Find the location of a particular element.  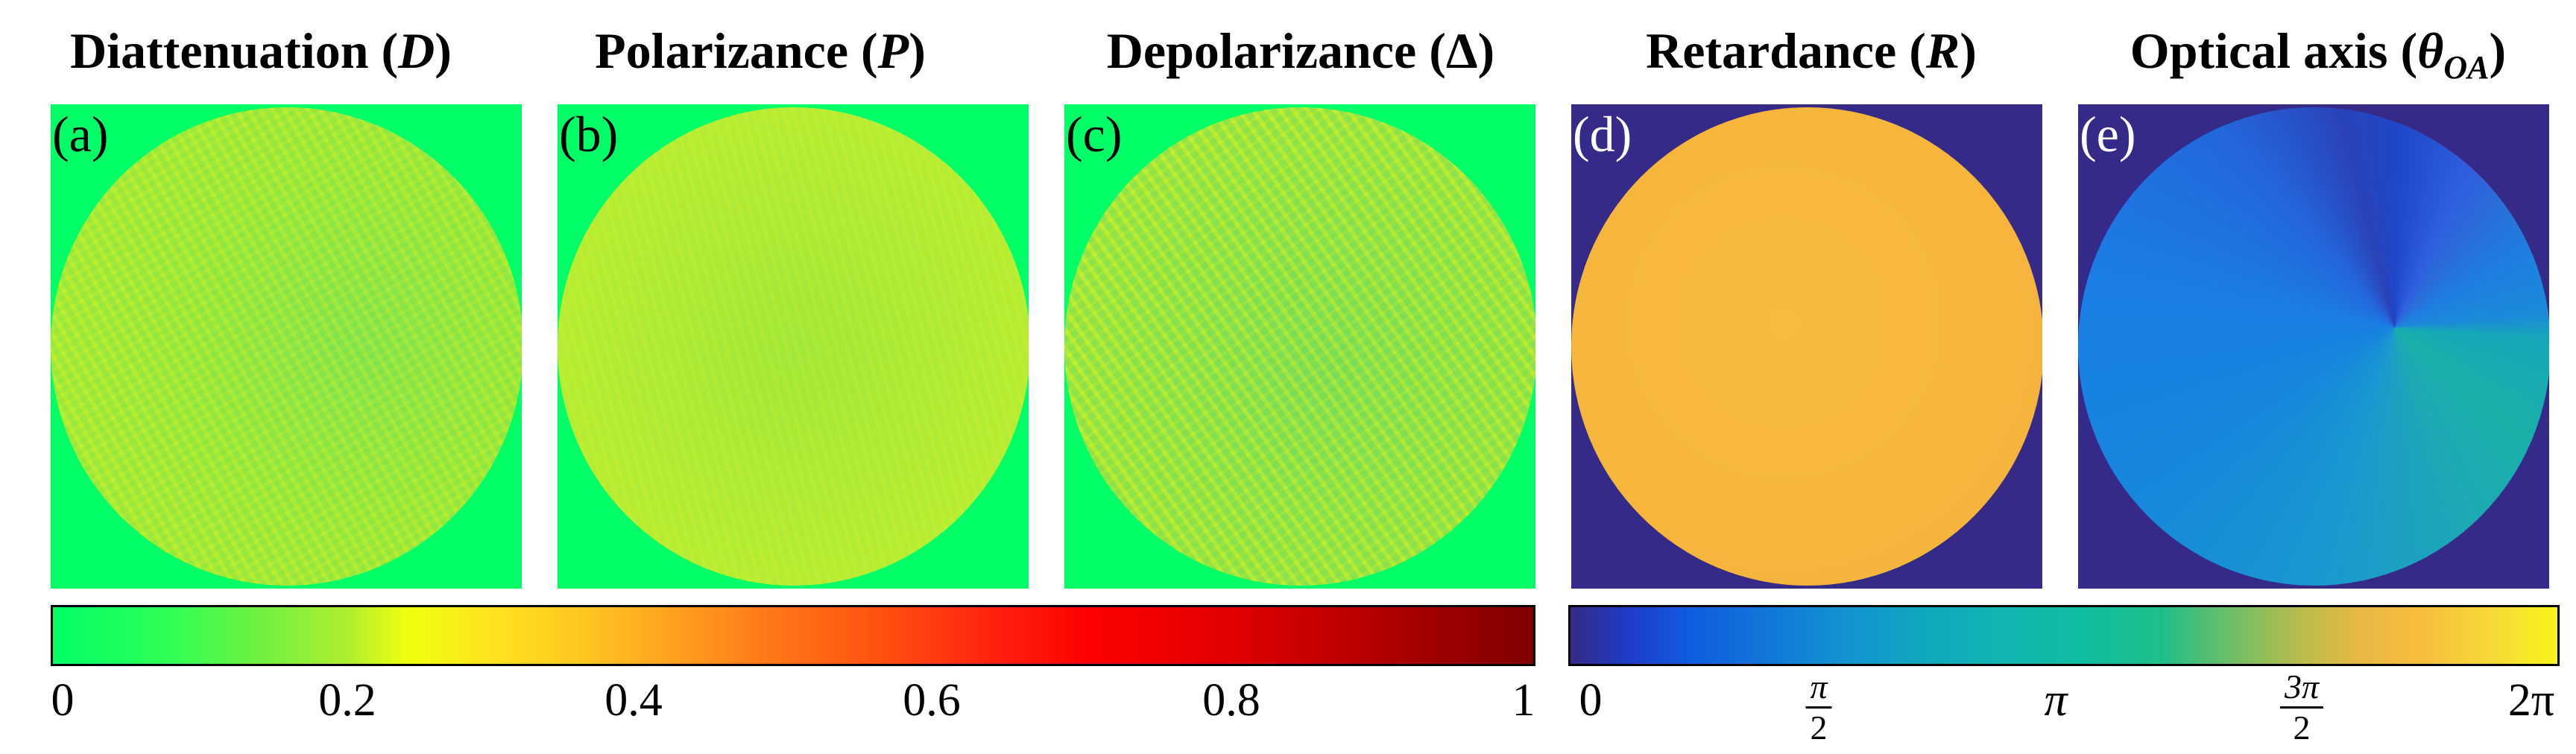

panel-label-c: (c) is located at coordinates (1094, 134).